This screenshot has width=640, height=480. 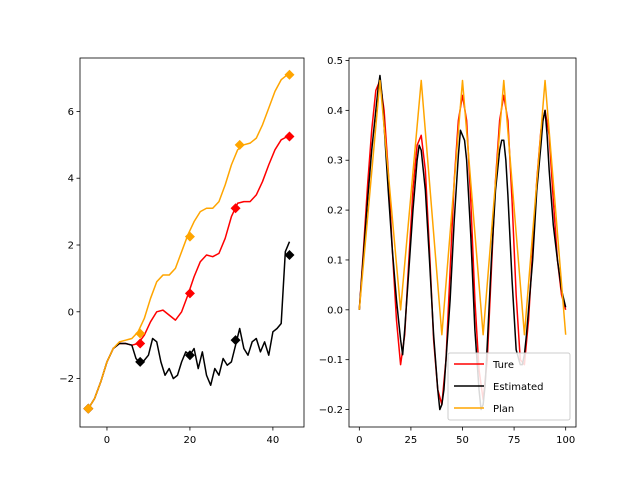 What do you see at coordinates (71, 112) in the screenshot?
I see `y-tick-label: 6` at bounding box center [71, 112].